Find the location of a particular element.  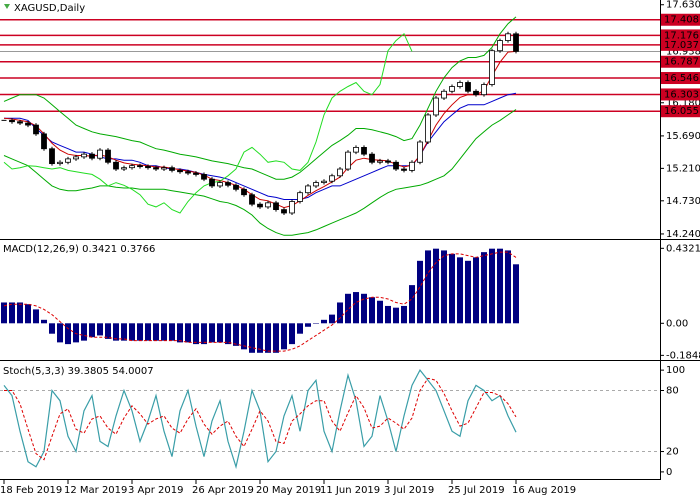

chart-title: XAGUSD,Daily is located at coordinates (49, 8).